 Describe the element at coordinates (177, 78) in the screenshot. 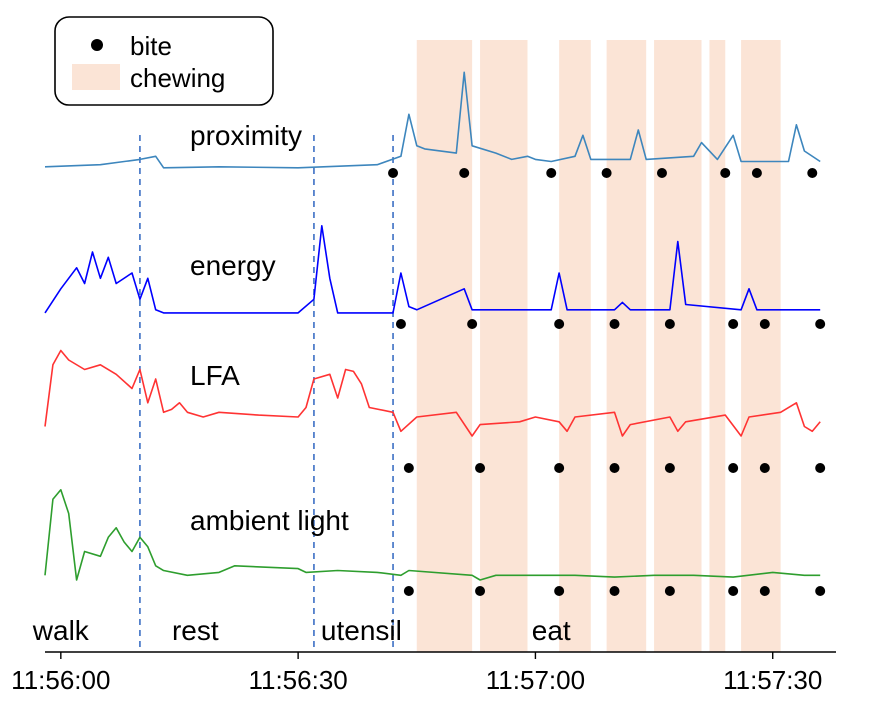

I see `legend-chewing-label: chewing` at that location.